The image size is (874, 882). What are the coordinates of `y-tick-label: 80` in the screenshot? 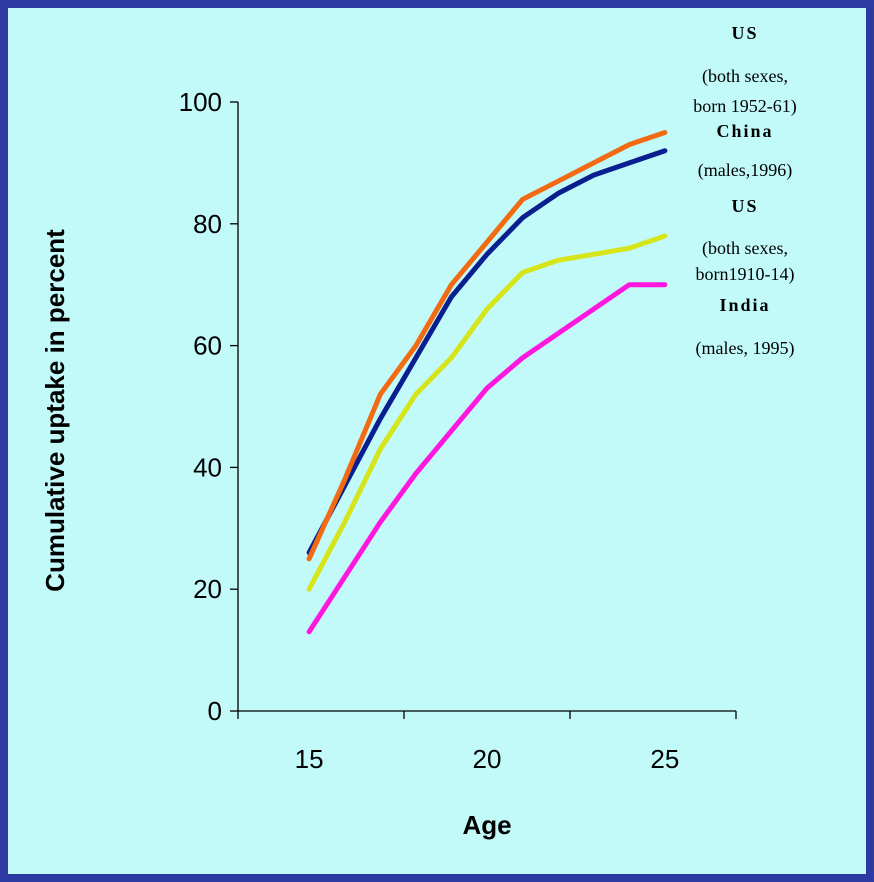 It's located at (207, 224).